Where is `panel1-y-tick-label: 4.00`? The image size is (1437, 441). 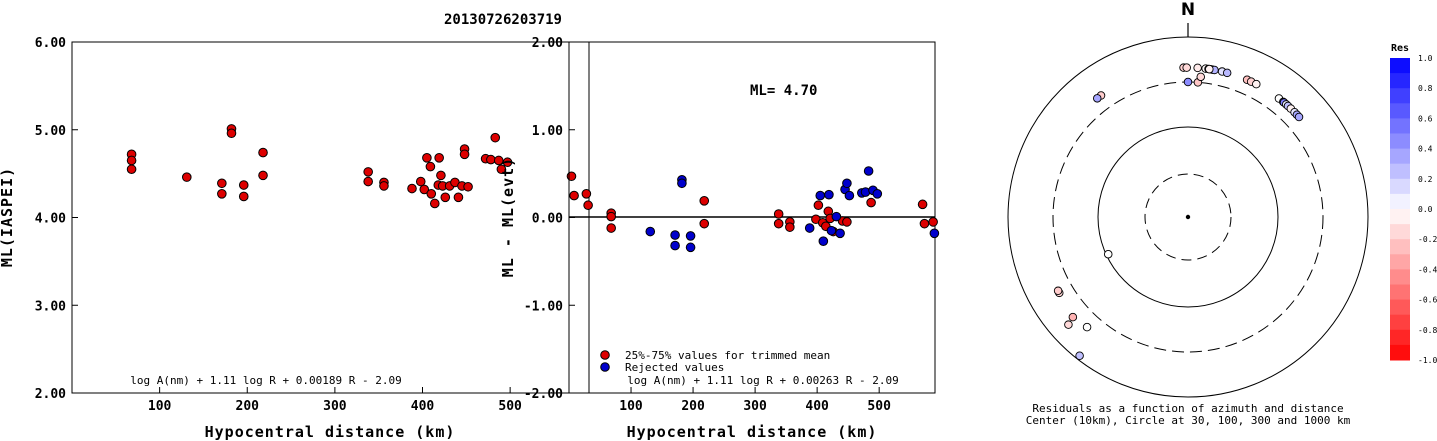 panel1-y-tick-label: 4.00 is located at coordinates (50, 219).